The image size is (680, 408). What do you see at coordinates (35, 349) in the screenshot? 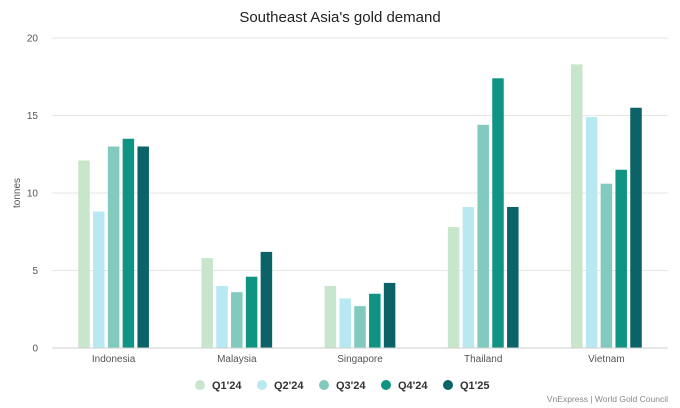
I see `y-tick-label: 0` at bounding box center [35, 349].